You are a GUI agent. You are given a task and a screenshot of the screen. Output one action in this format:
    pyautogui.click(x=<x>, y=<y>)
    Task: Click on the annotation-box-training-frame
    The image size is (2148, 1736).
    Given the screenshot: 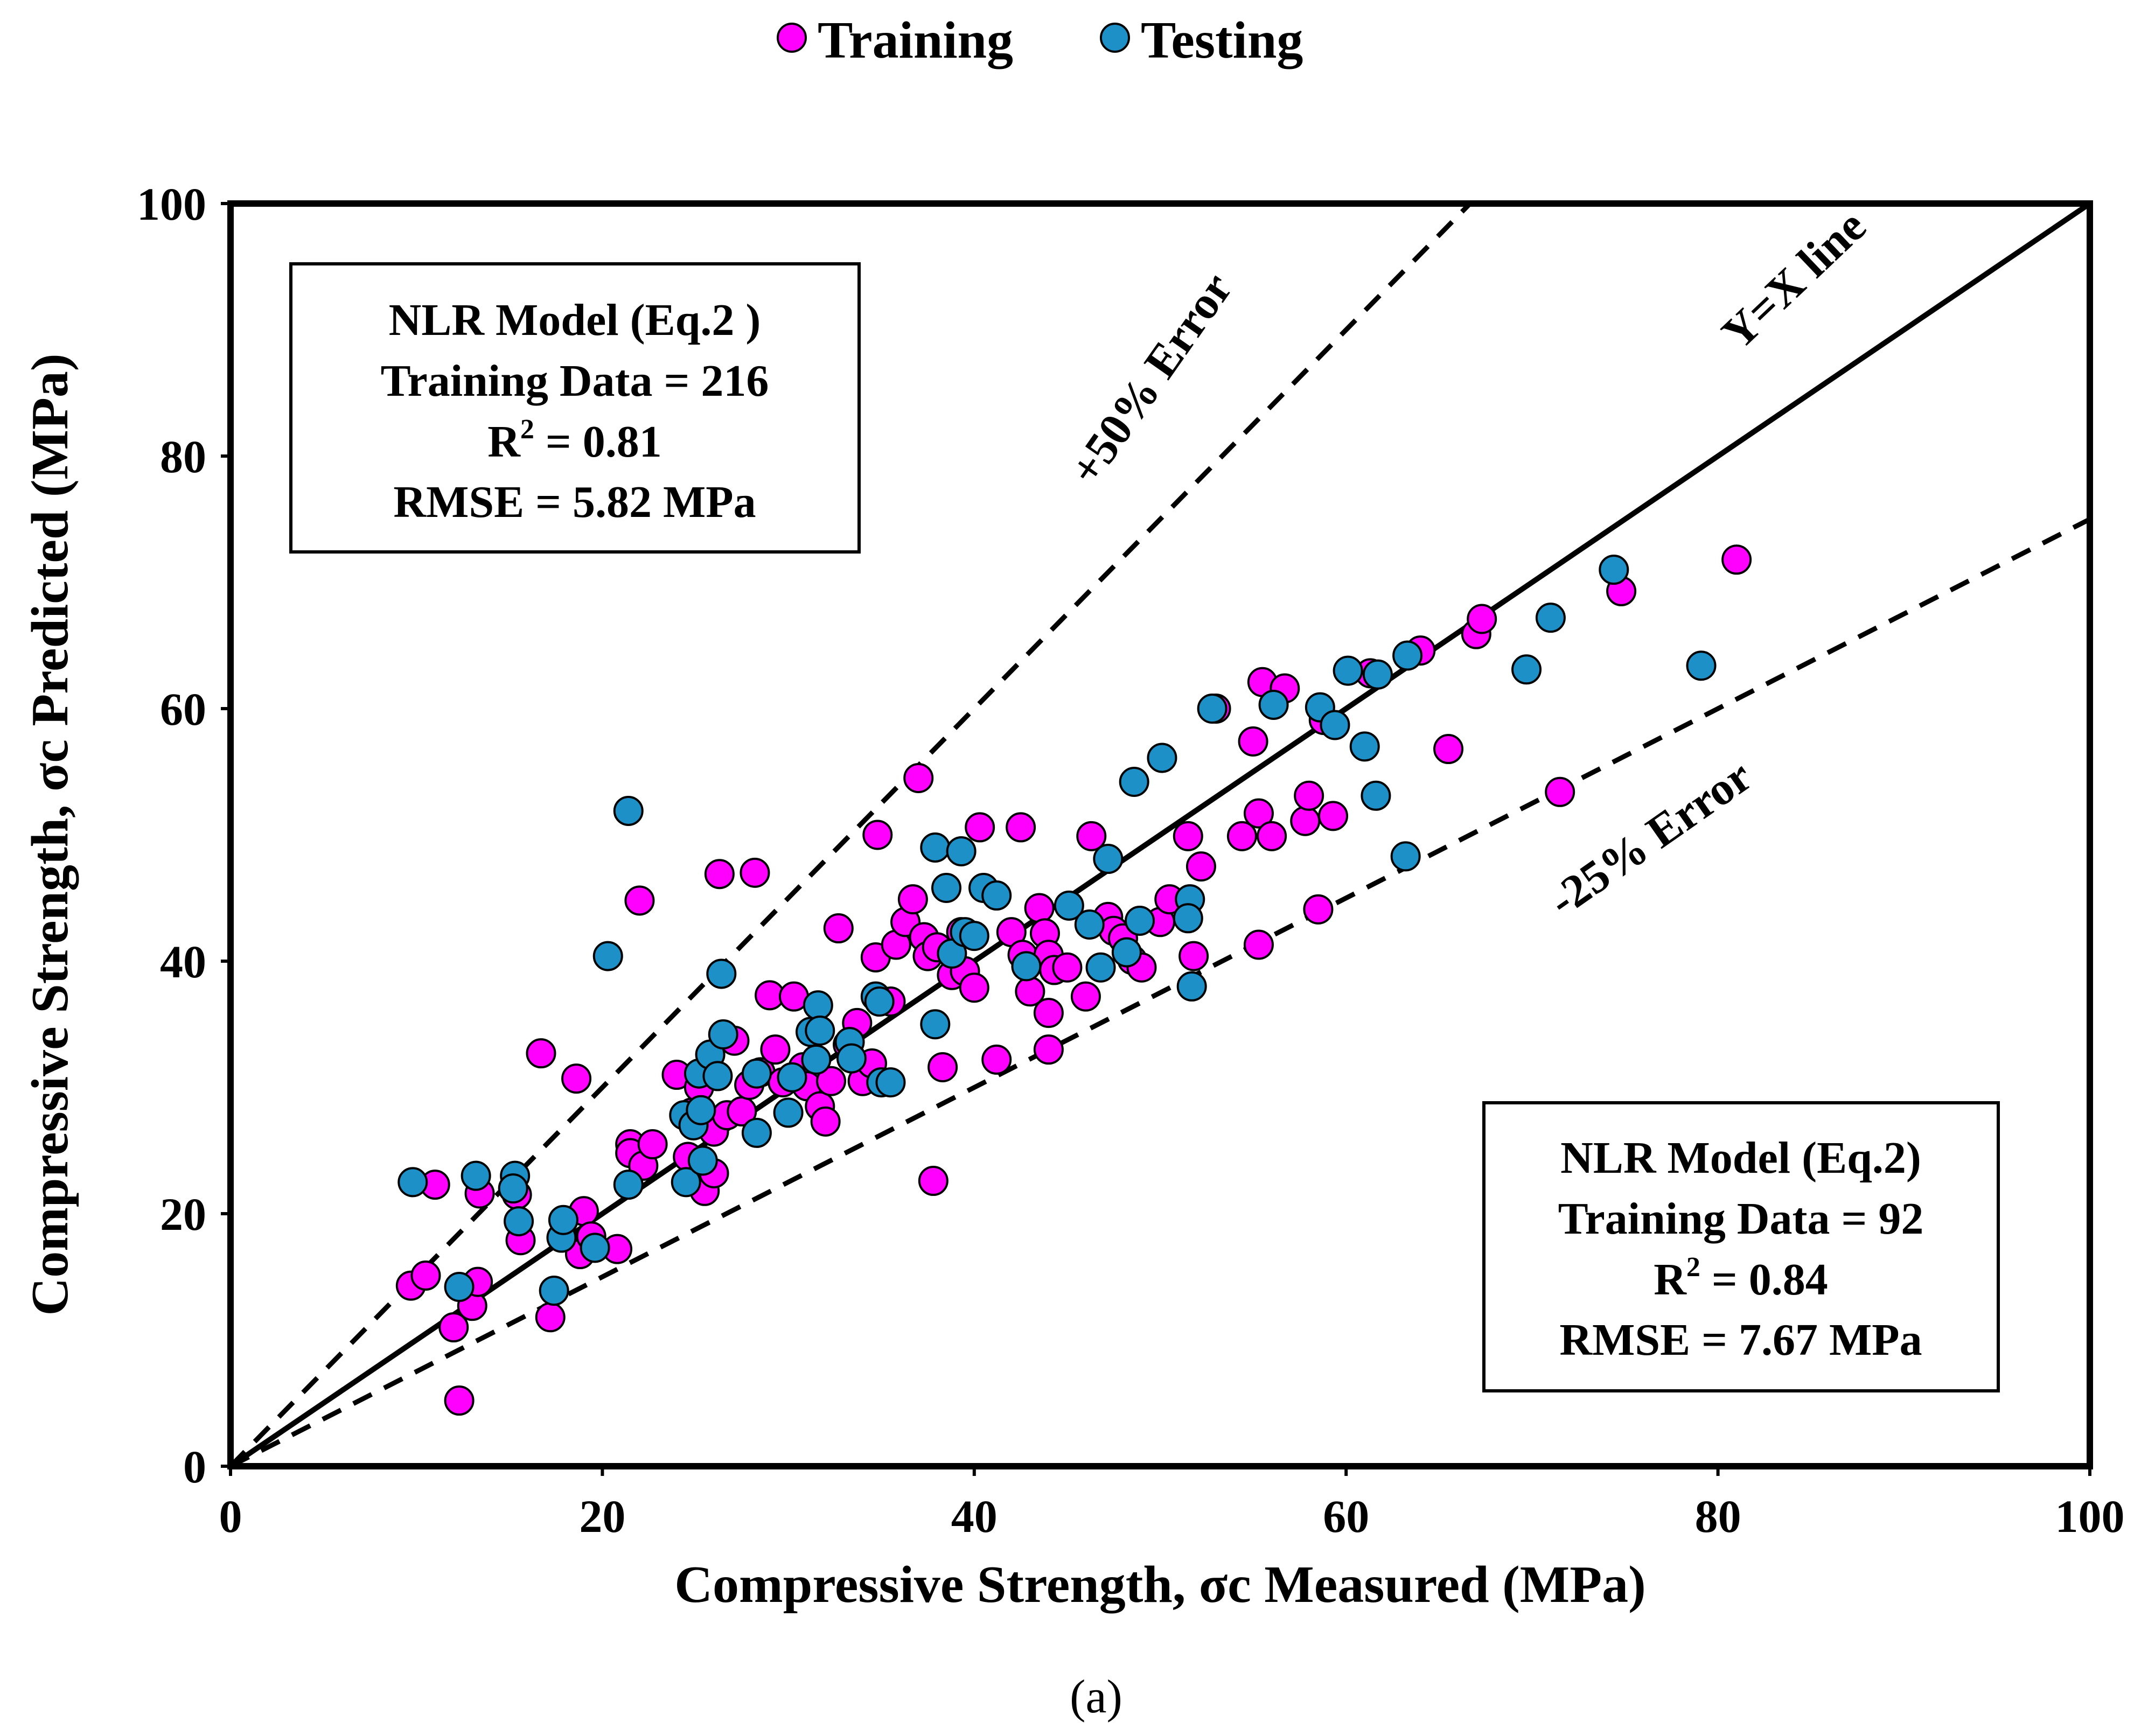 What is the action you would take?
    pyautogui.click(x=575, y=408)
    